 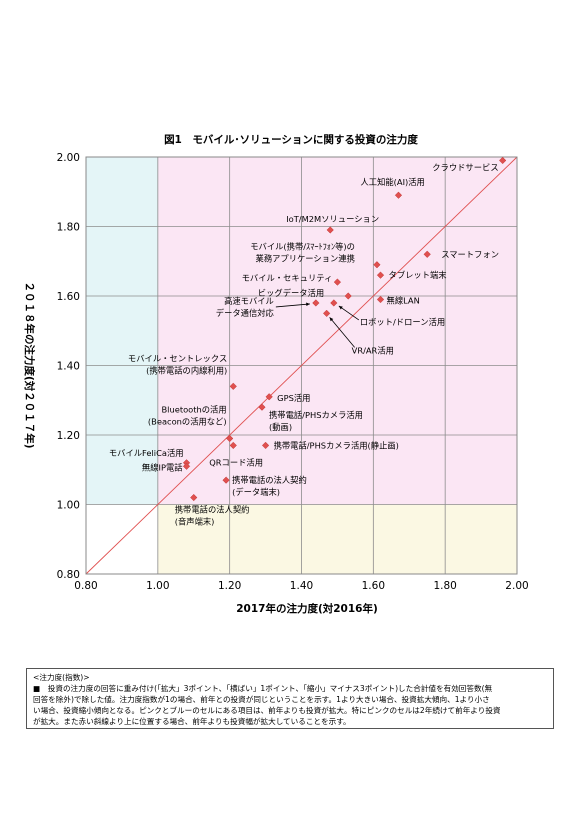 I want to click on data-label: 人工知能(AI)活用, so click(x=392, y=182).